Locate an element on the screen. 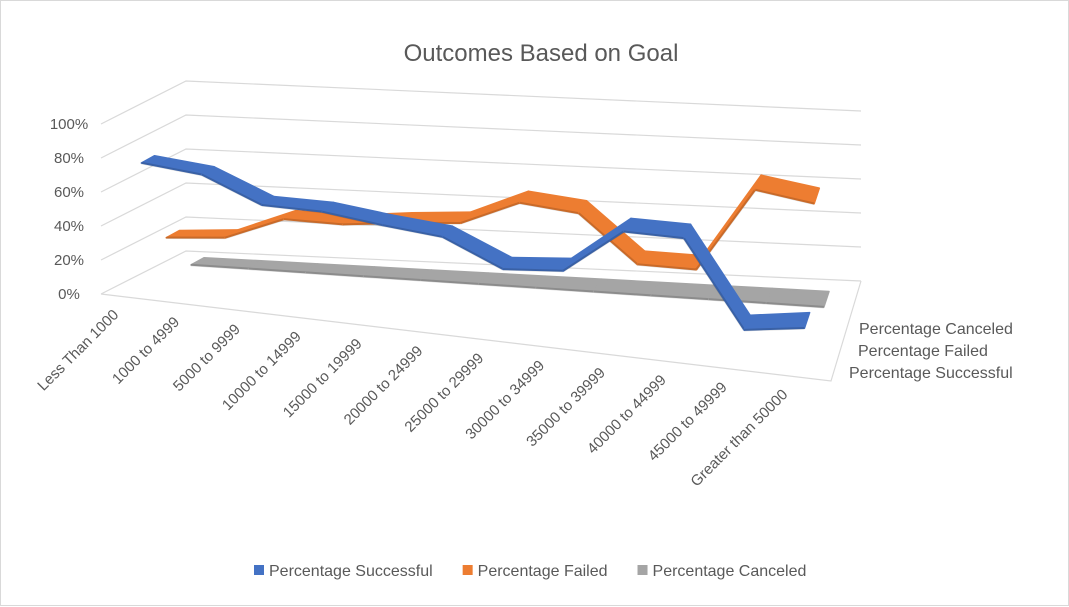 This screenshot has width=1069, height=607. y-tick-label: 60% is located at coordinates (69, 192).